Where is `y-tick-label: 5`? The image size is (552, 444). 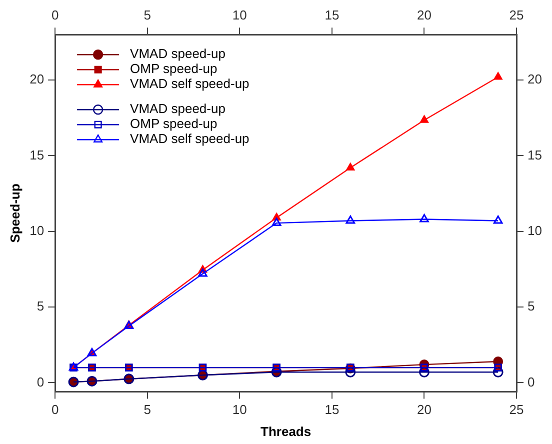
y-tick-label: 5 is located at coordinates (40, 306).